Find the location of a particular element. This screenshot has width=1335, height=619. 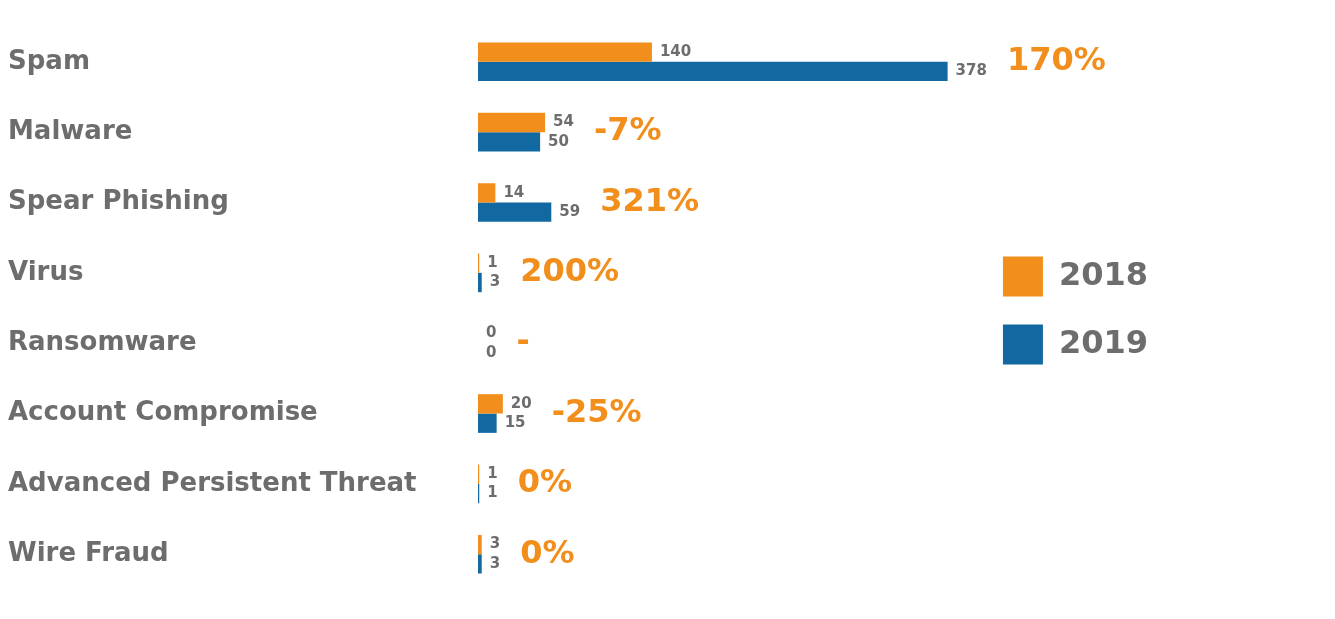

annotation: -7% is located at coordinates (627, 129).